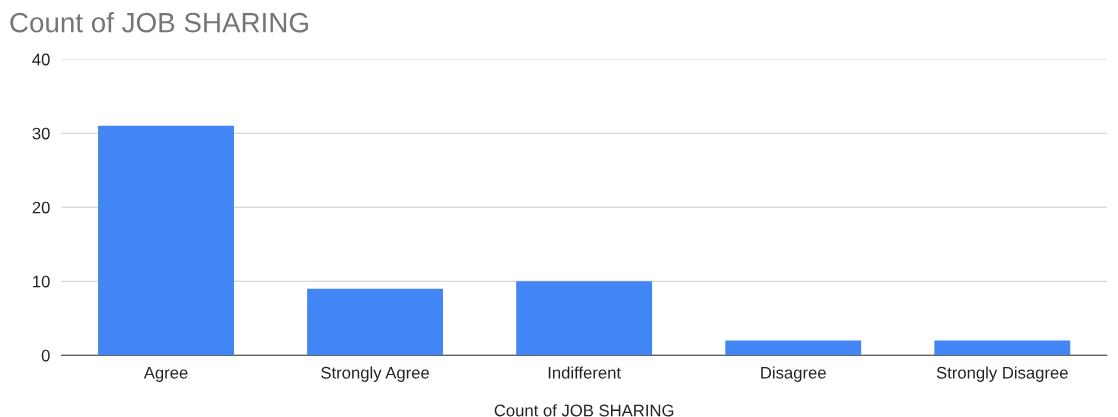 The image size is (1118, 417). I want to click on x-tick-label: Disagree, so click(793, 374).